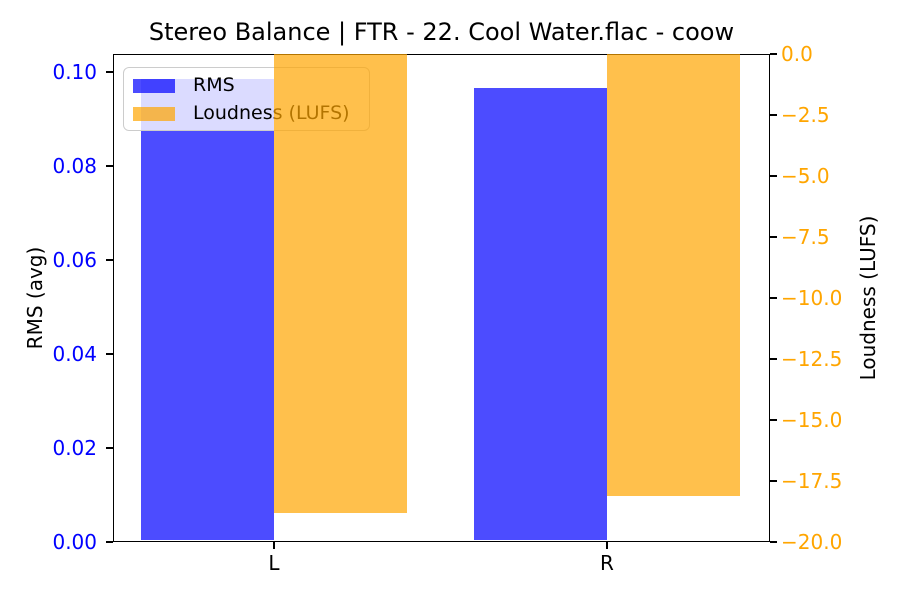 The image size is (900, 600). Describe the element at coordinates (773, 481) in the screenshot. I see `right-tick-−17.5` at that location.